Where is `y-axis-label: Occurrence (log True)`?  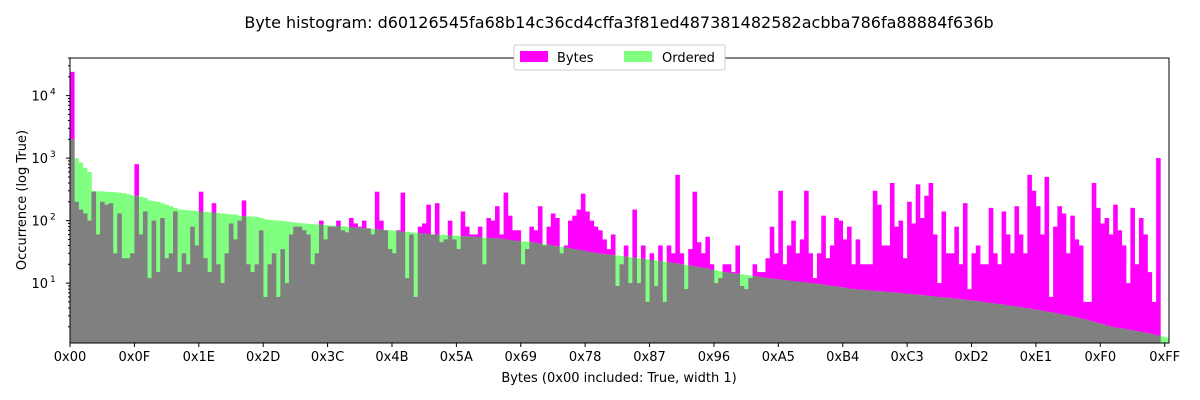
y-axis-label: Occurrence (log True) is located at coordinates (22, 200).